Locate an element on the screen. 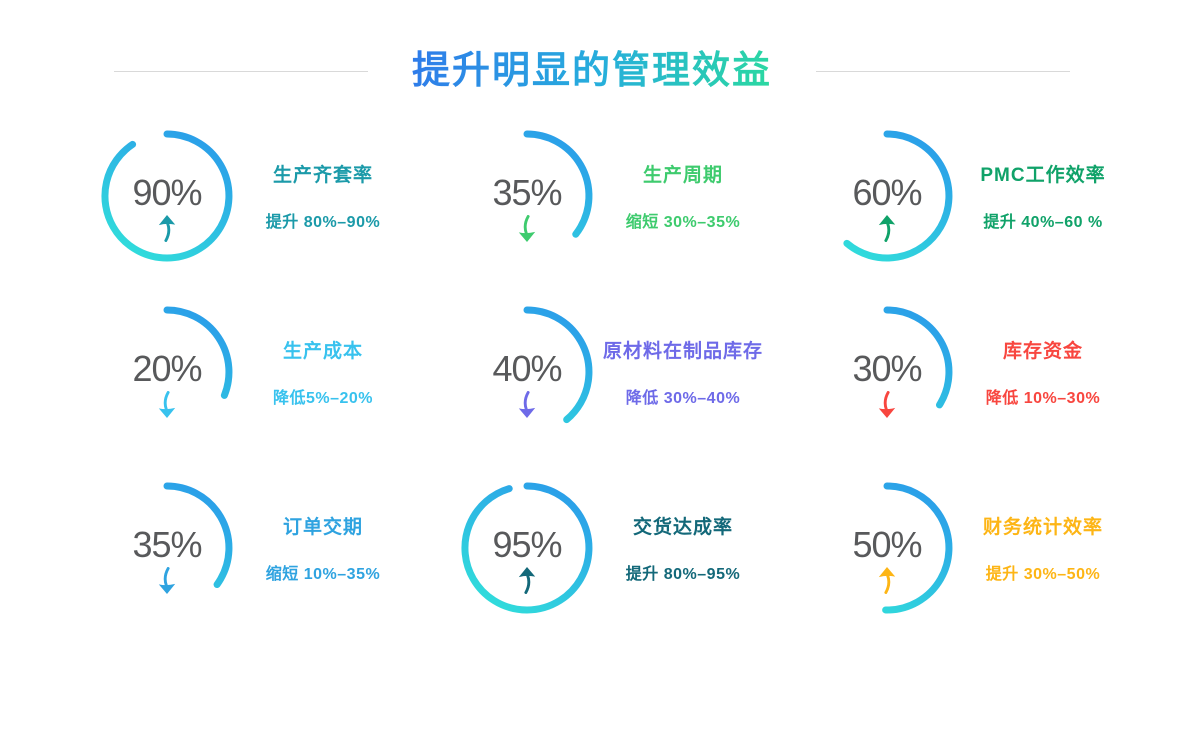 The width and height of the screenshot is (1186, 734). gauge-ring: 50% is located at coordinates (887, 548).